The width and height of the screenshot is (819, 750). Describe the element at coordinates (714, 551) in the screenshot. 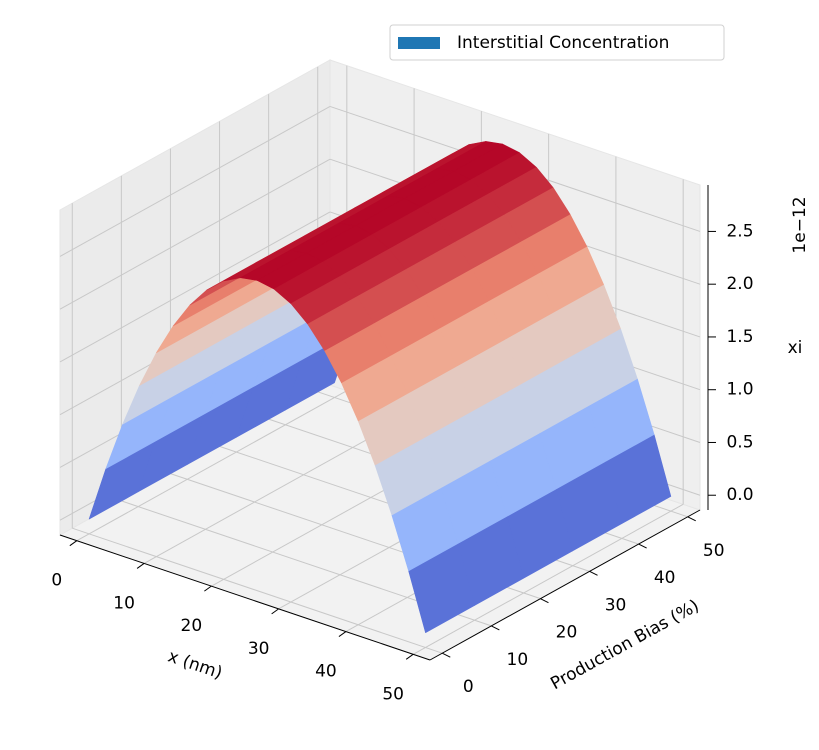

I see `y-tick-label: 50` at that location.